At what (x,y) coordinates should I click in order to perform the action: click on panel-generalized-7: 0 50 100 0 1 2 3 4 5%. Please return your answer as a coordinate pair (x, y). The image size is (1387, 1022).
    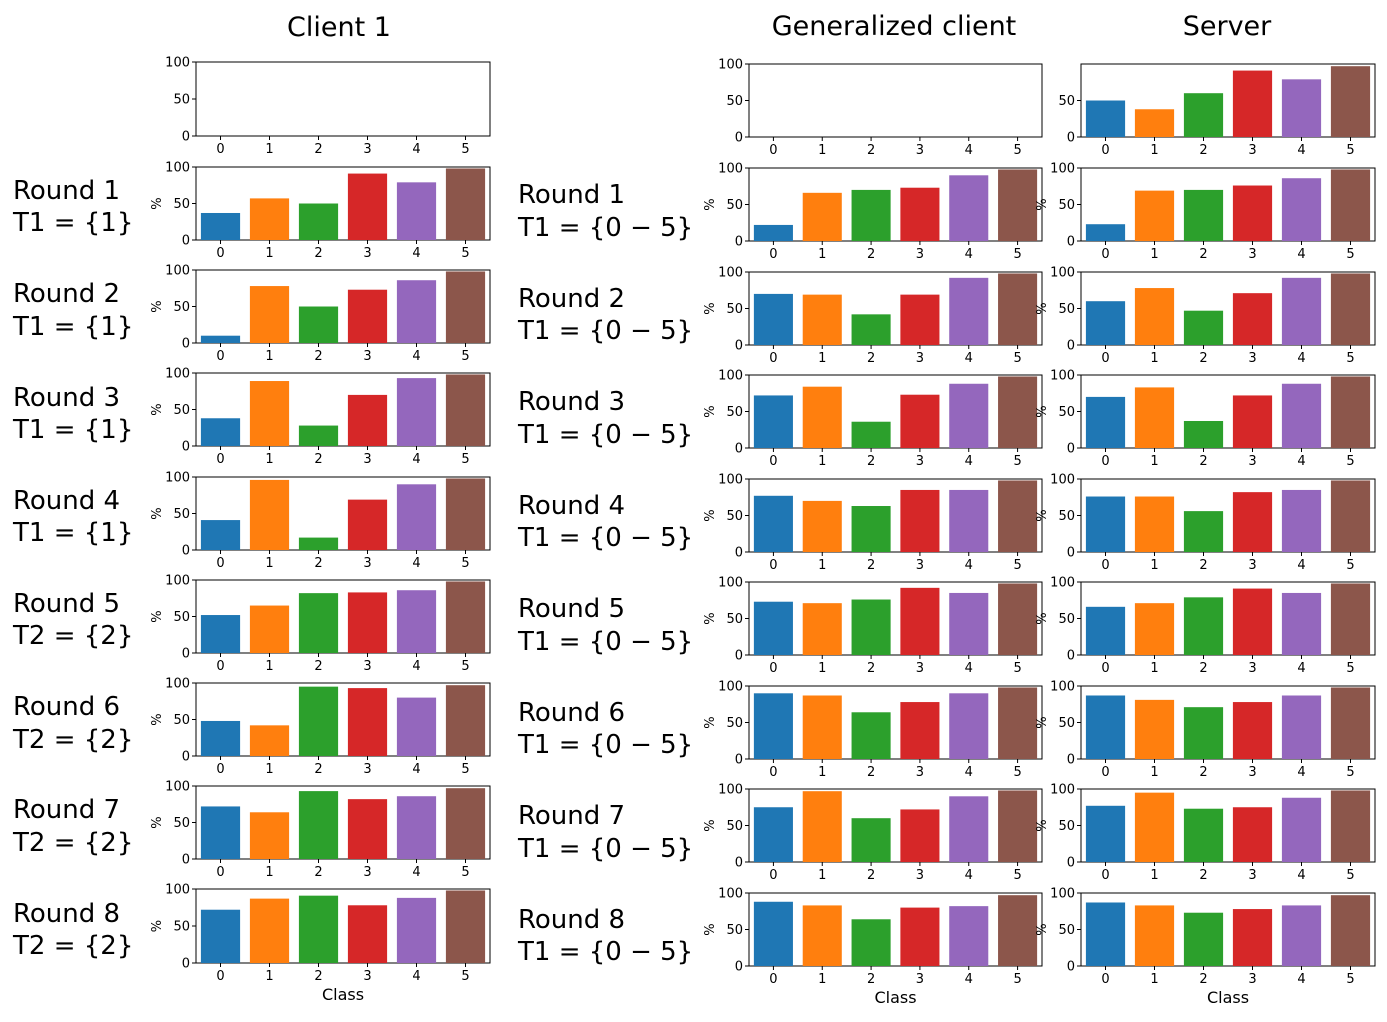
    Looking at the image, I should click on (873, 833).